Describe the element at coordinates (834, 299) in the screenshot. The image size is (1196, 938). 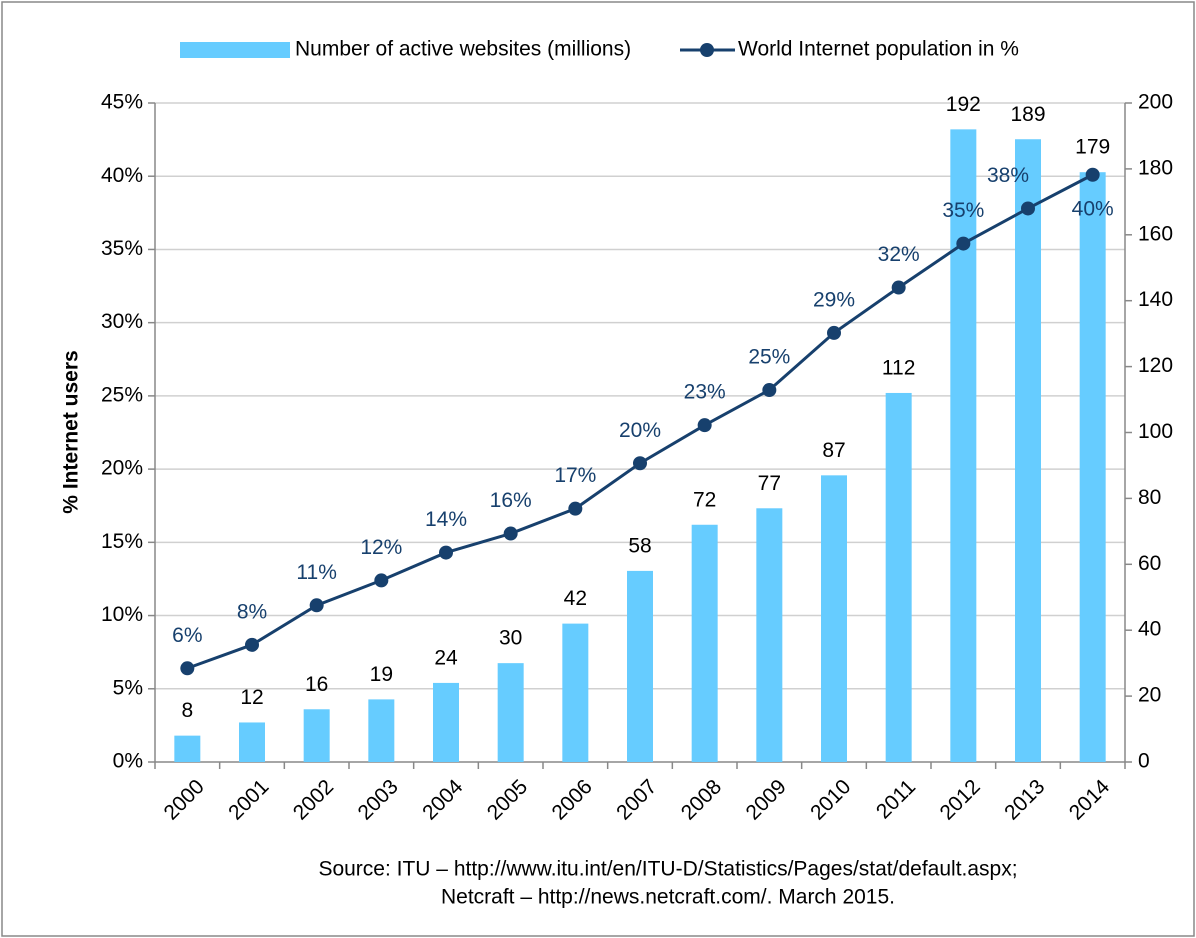
I see `line-value-label: 29%` at that location.